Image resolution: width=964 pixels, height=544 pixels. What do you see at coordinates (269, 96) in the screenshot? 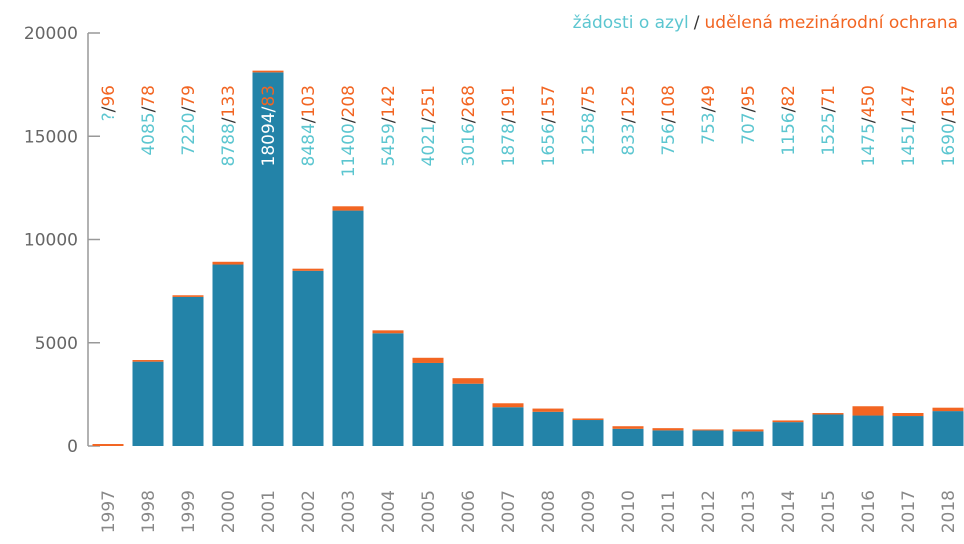
I see `value-label-part: 83` at bounding box center [269, 96].